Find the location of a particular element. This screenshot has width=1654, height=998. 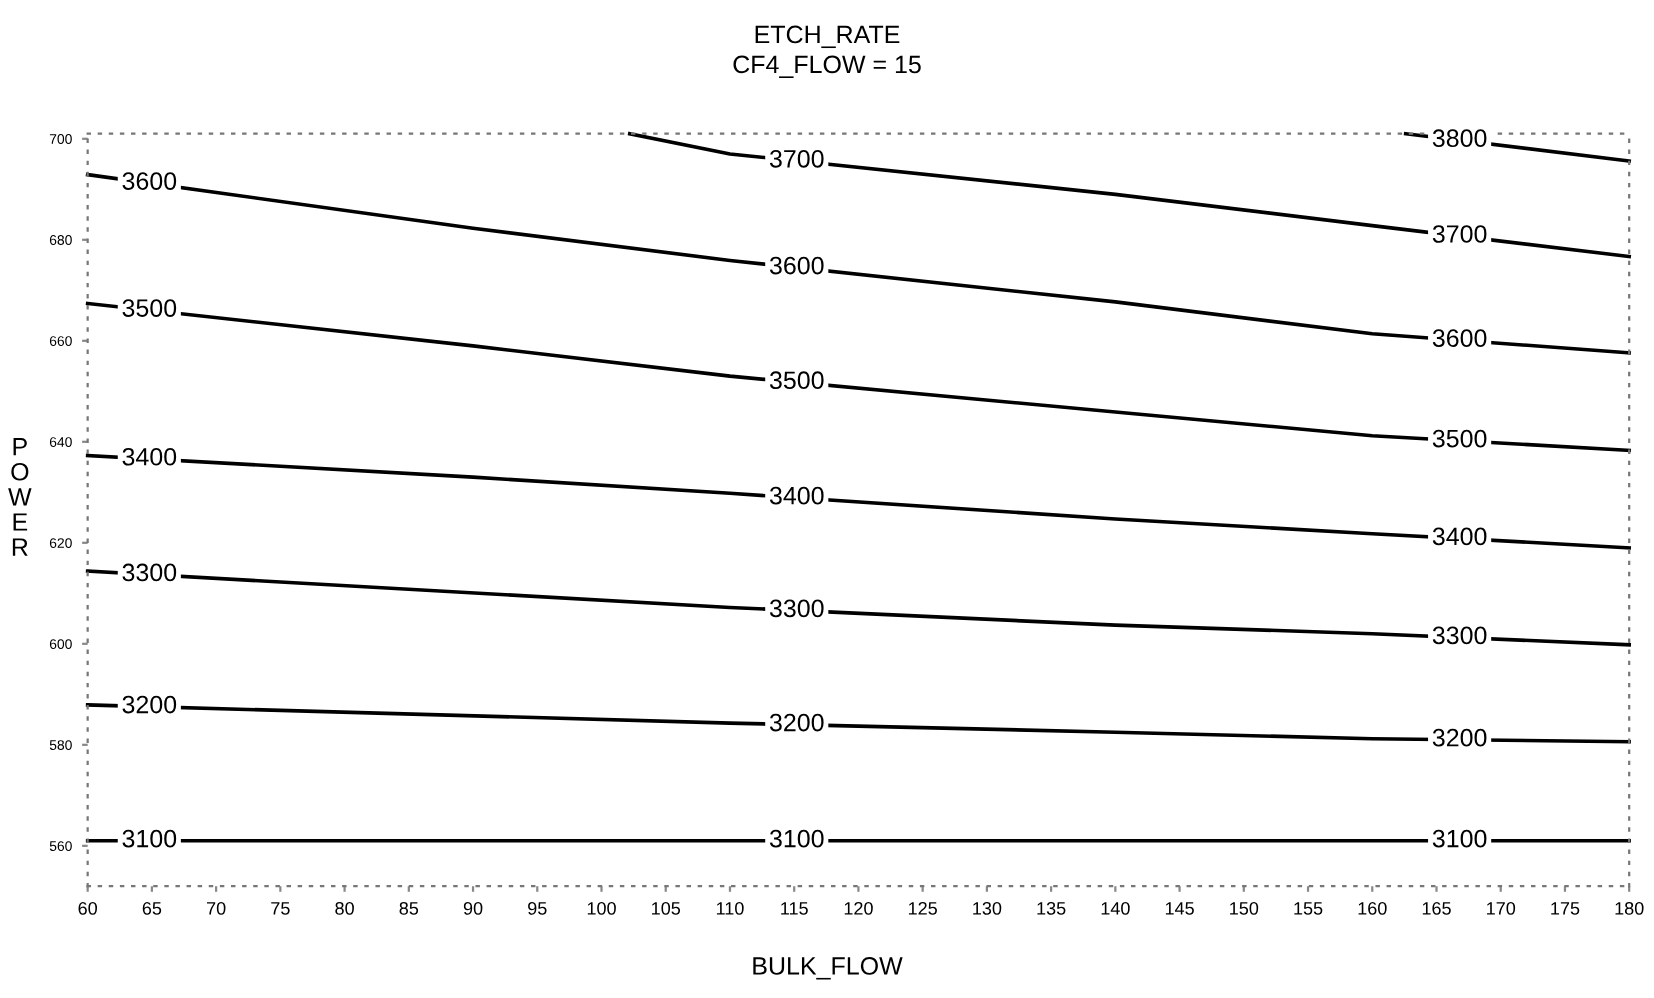

series-label: 3700 is located at coordinates (796, 158).